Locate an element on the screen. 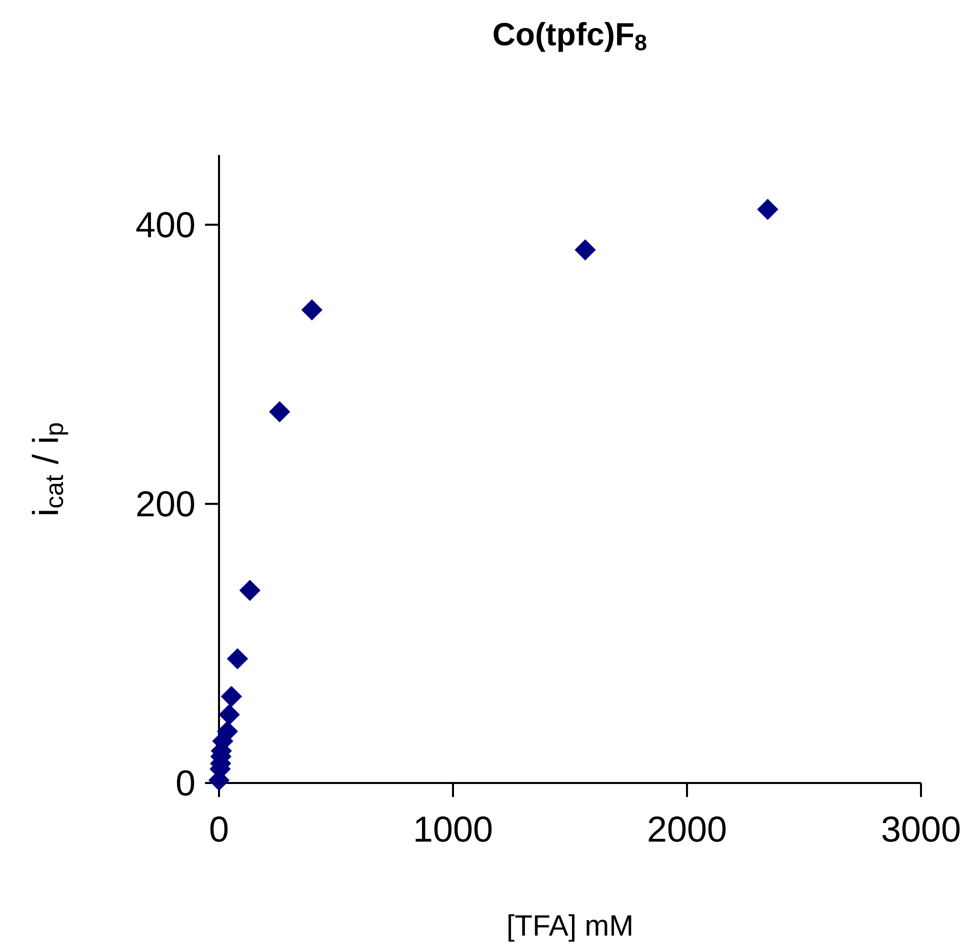  x-tick-label: 2000 is located at coordinates (687, 829).